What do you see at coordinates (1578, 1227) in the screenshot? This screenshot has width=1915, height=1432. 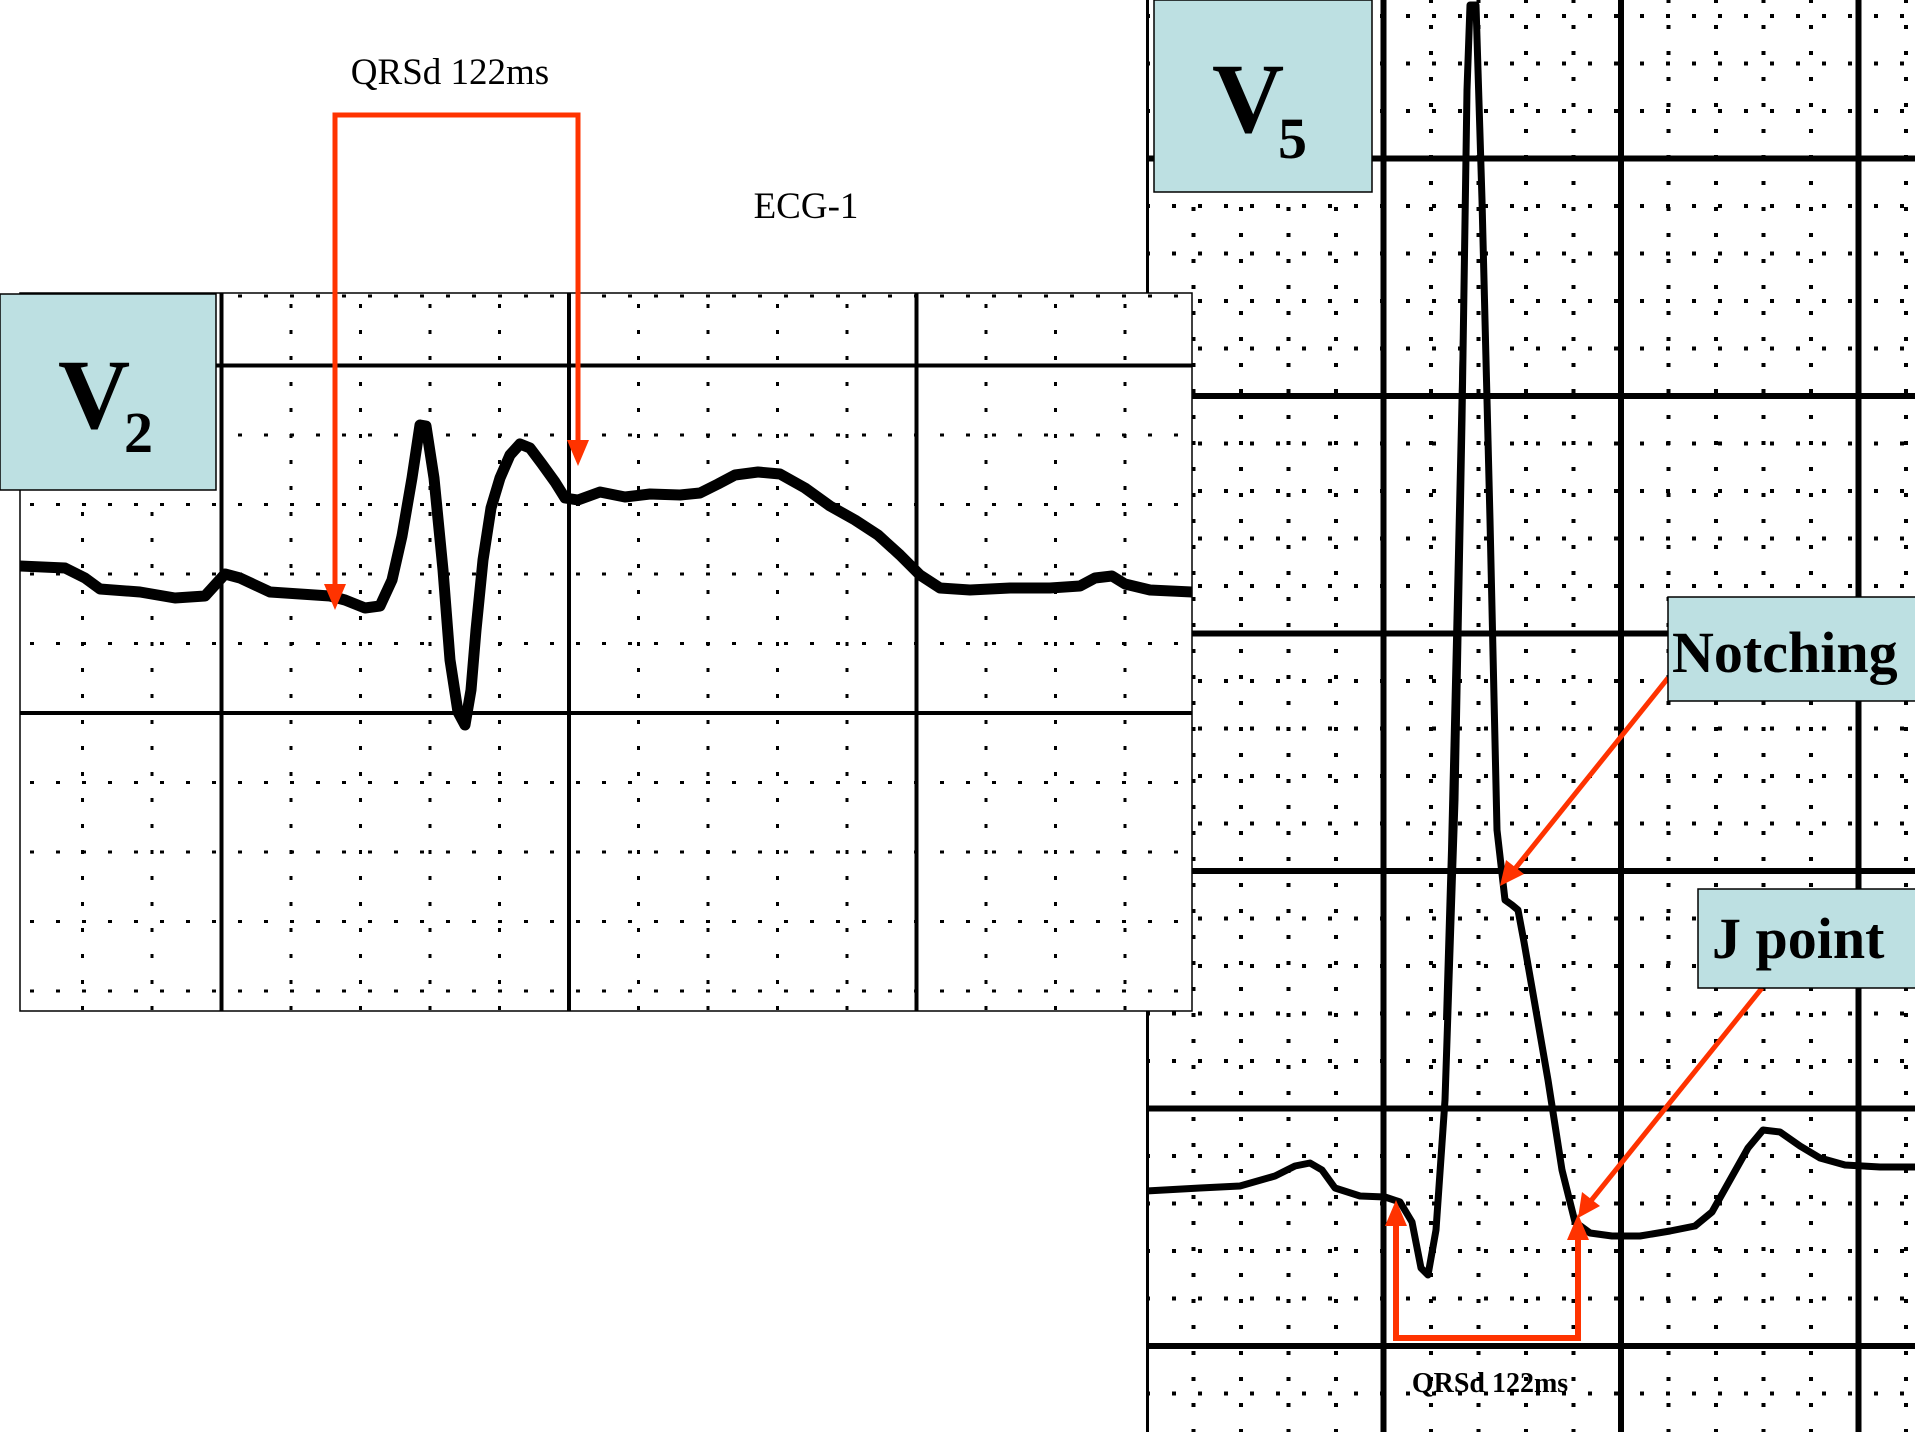 I see `v5-qrs-end-arrowhead` at bounding box center [1578, 1227].